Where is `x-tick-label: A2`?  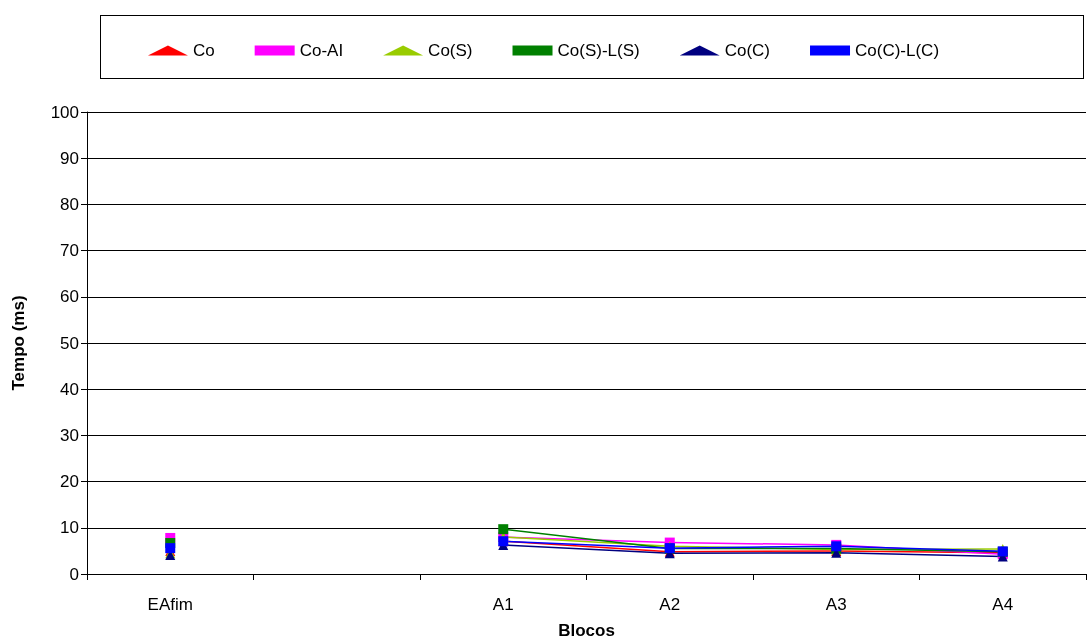 x-tick-label: A2 is located at coordinates (670, 604).